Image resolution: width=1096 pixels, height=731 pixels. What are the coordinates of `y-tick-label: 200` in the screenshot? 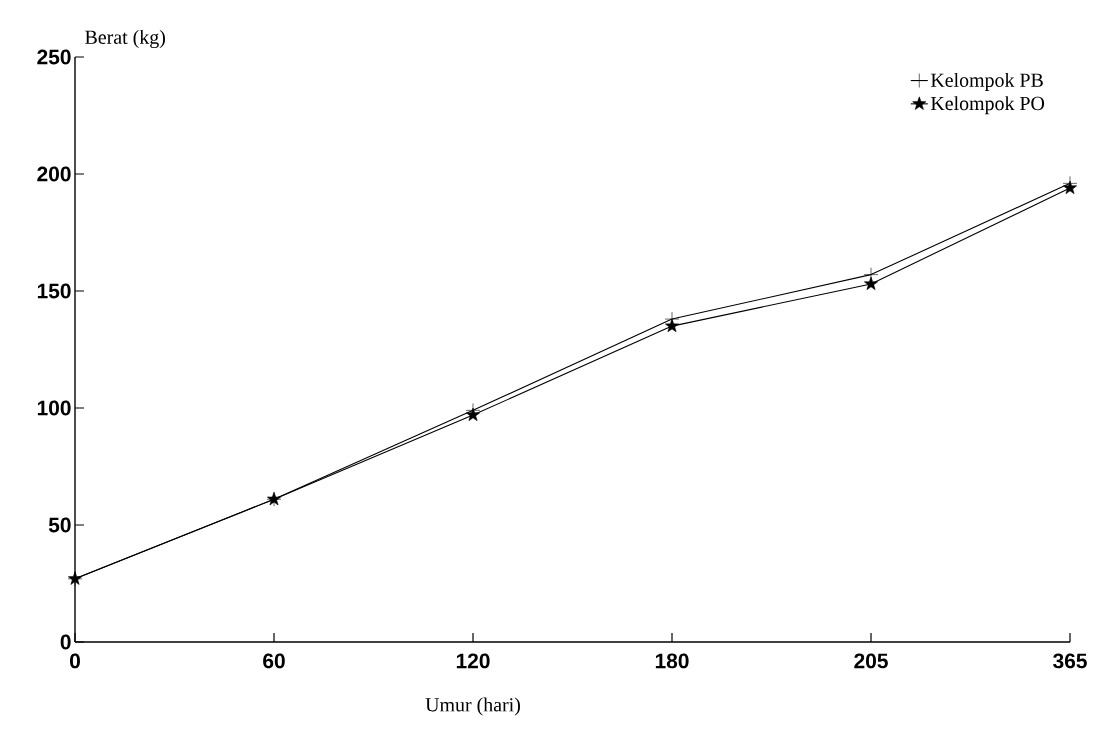 It's located at (54, 174).